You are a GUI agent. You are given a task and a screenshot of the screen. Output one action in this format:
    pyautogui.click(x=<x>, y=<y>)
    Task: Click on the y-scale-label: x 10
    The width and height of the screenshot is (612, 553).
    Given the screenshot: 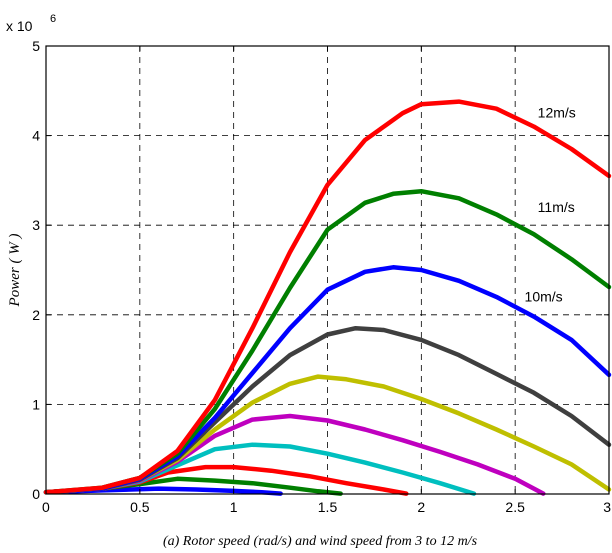 What is the action you would take?
    pyautogui.click(x=19, y=26)
    